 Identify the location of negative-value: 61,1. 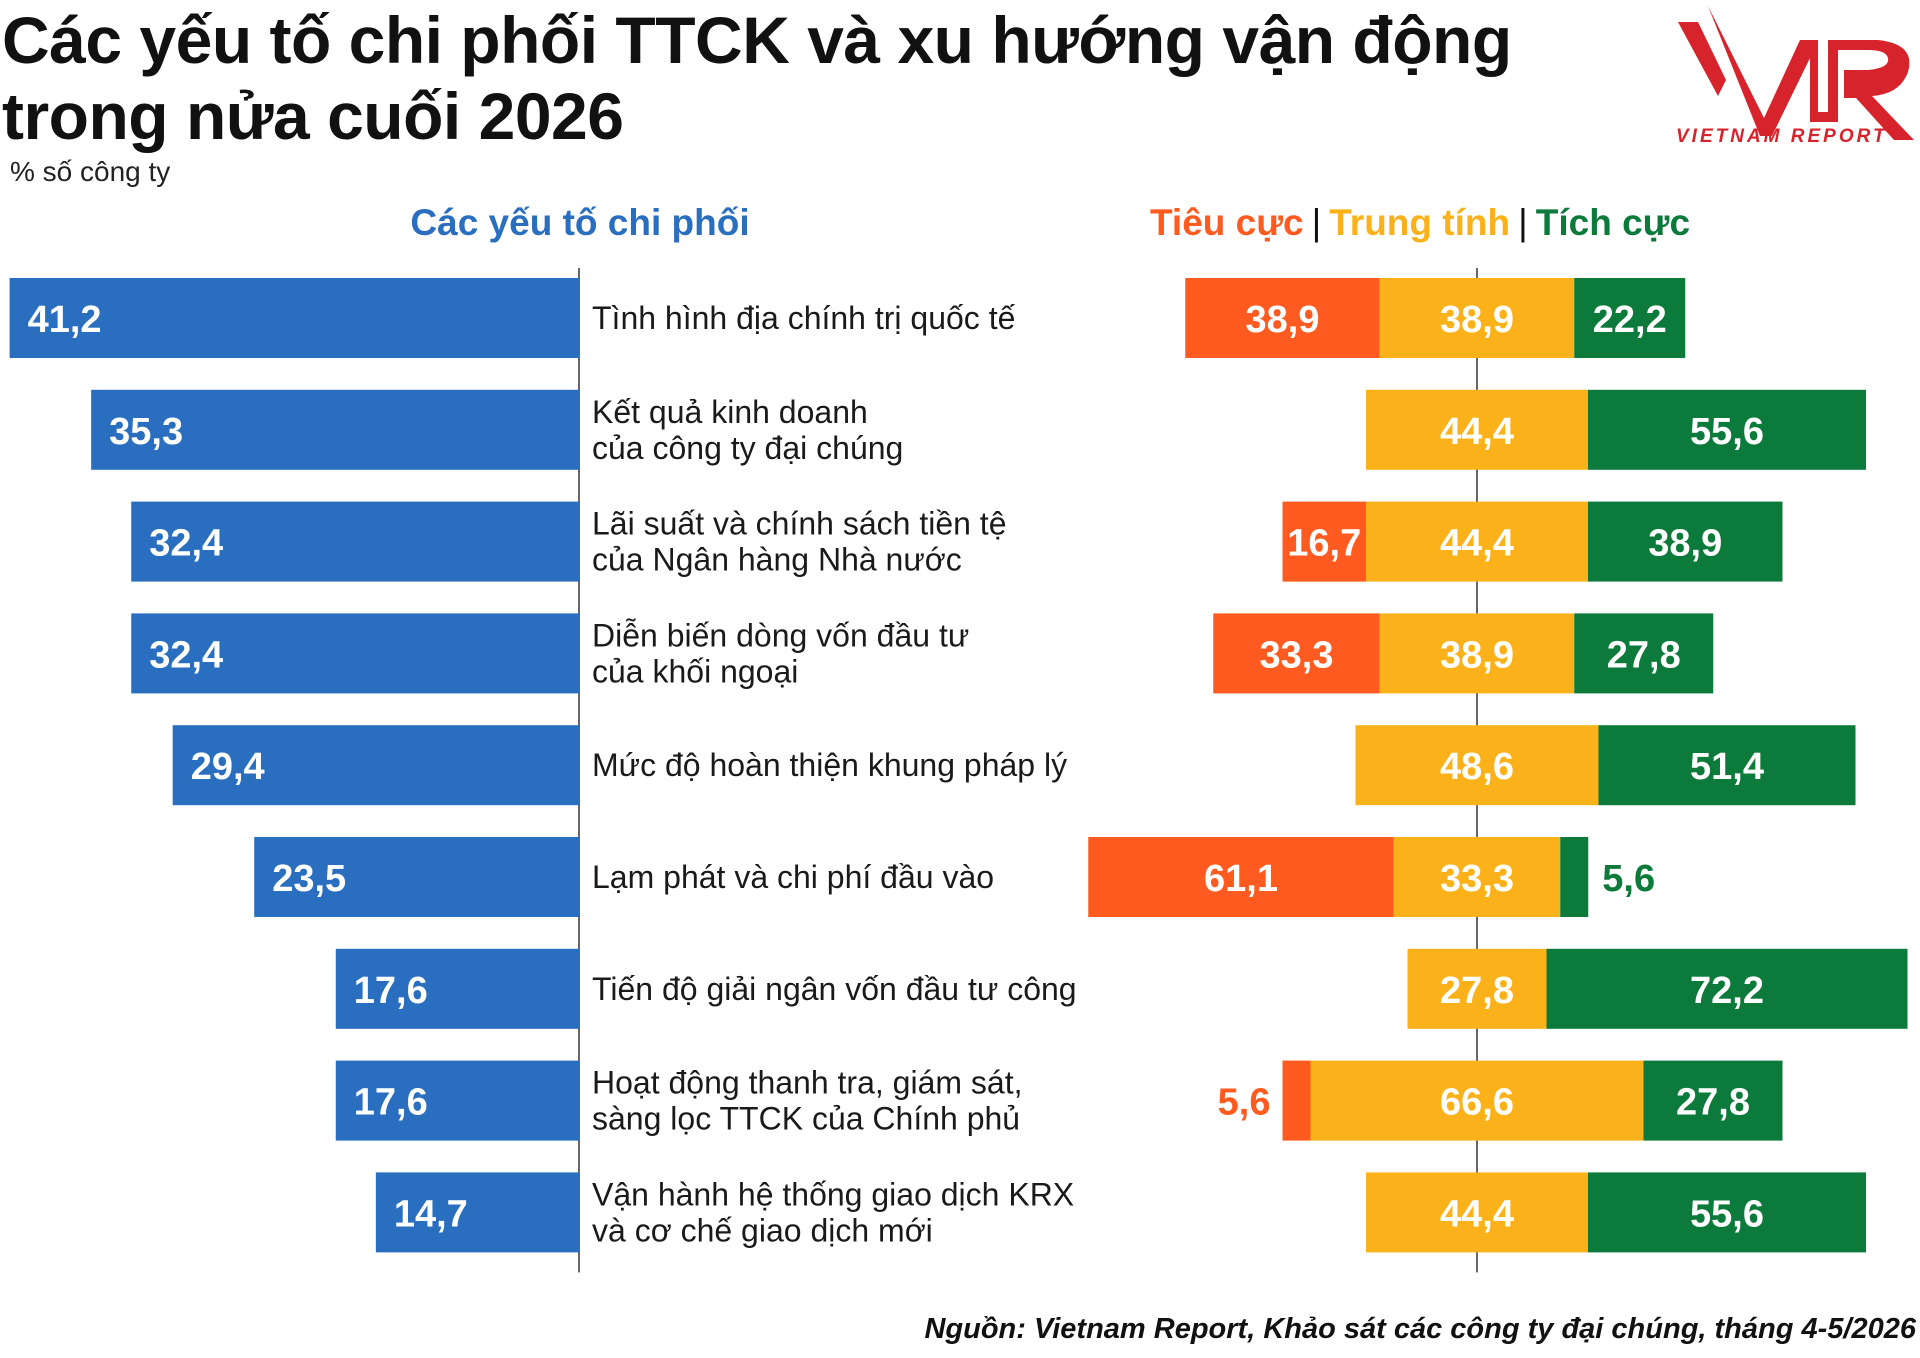
(1241, 879).